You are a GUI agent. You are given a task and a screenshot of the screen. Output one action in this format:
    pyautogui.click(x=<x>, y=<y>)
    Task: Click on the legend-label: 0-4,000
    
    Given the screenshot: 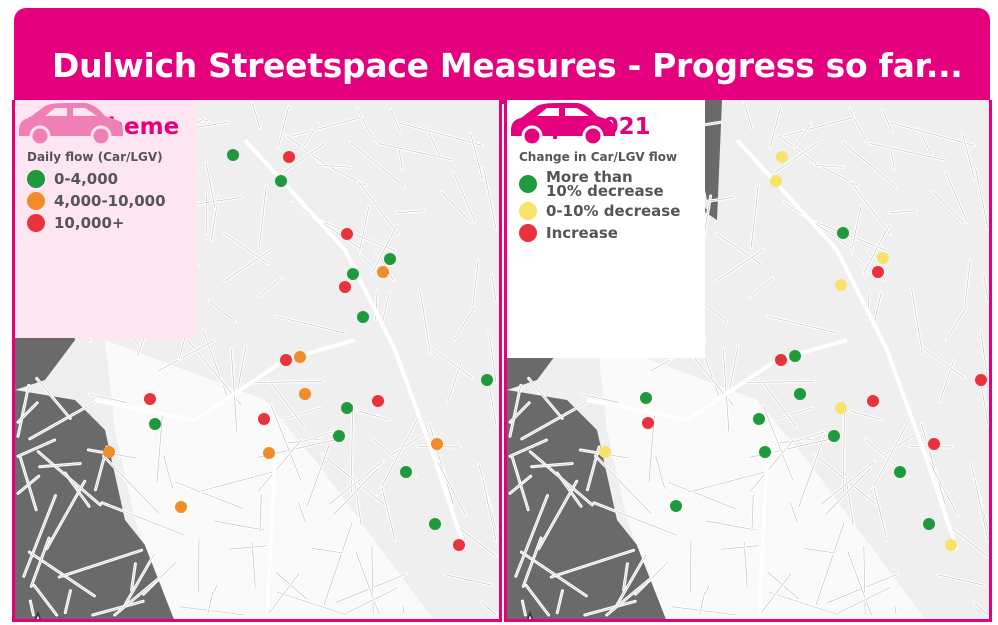 What is the action you would take?
    pyautogui.click(x=86, y=179)
    